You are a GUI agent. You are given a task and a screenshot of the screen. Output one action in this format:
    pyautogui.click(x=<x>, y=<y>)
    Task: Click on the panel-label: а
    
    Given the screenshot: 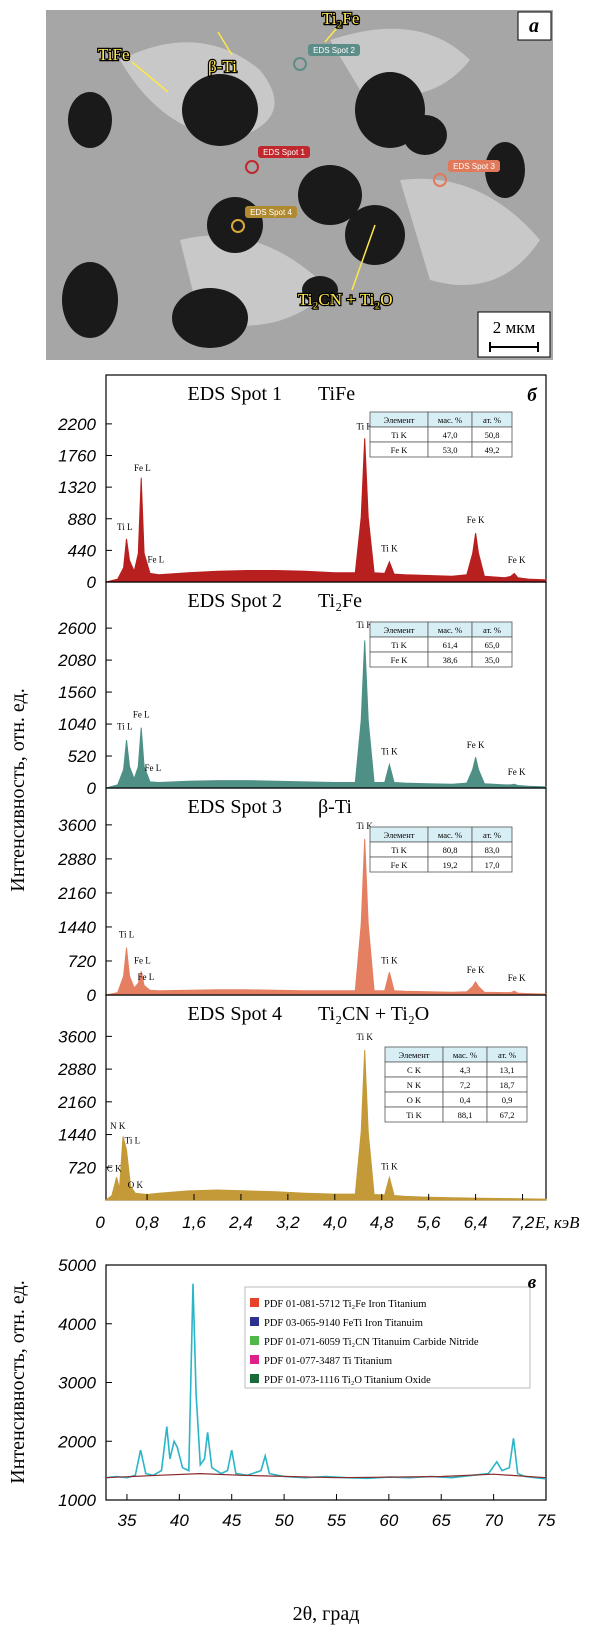 What is the action you would take?
    pyautogui.click(x=534, y=26)
    